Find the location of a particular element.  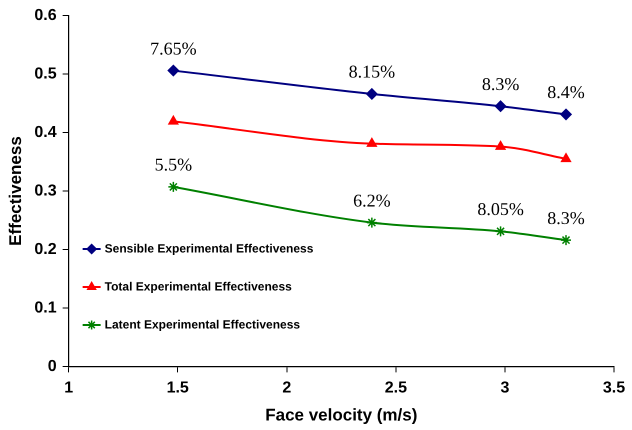

annotation: 5.5% is located at coordinates (173, 164).